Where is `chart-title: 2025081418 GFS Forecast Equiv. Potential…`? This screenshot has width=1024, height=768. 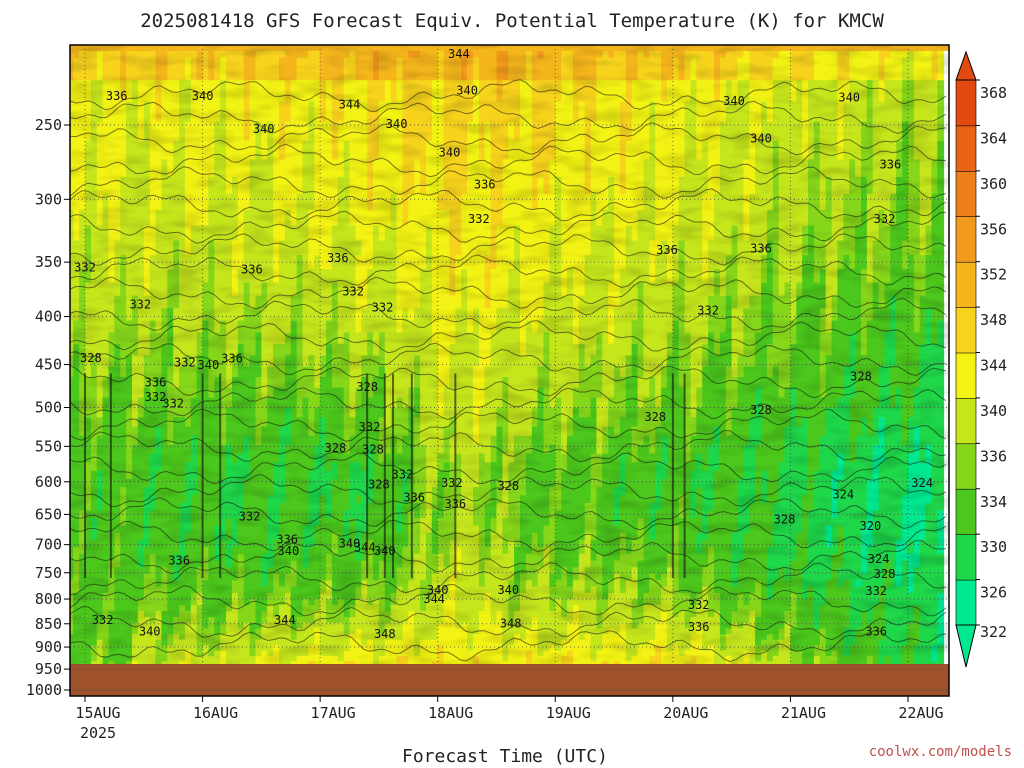
chart-title: 2025081418 GFS Forecast Equiv. Potential… is located at coordinates (512, 21).